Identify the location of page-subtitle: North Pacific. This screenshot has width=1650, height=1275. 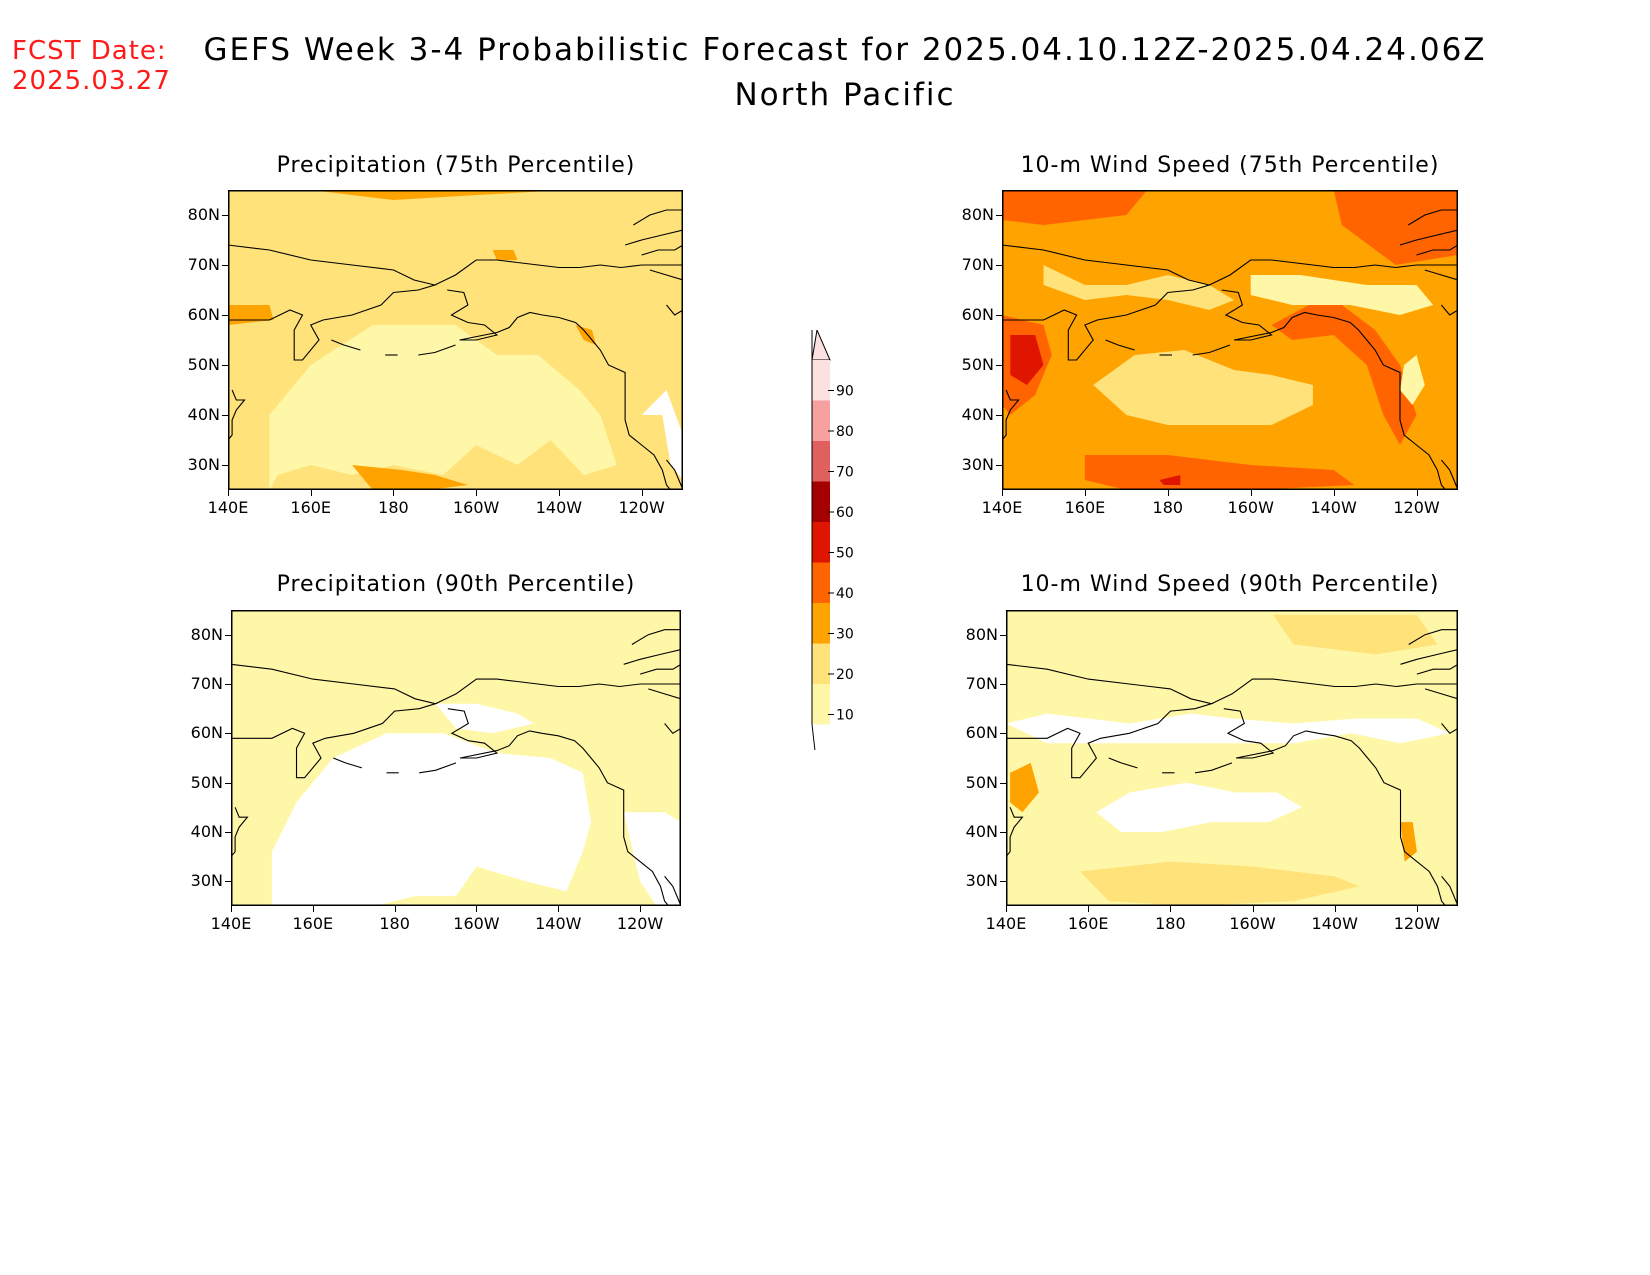
(845, 95).